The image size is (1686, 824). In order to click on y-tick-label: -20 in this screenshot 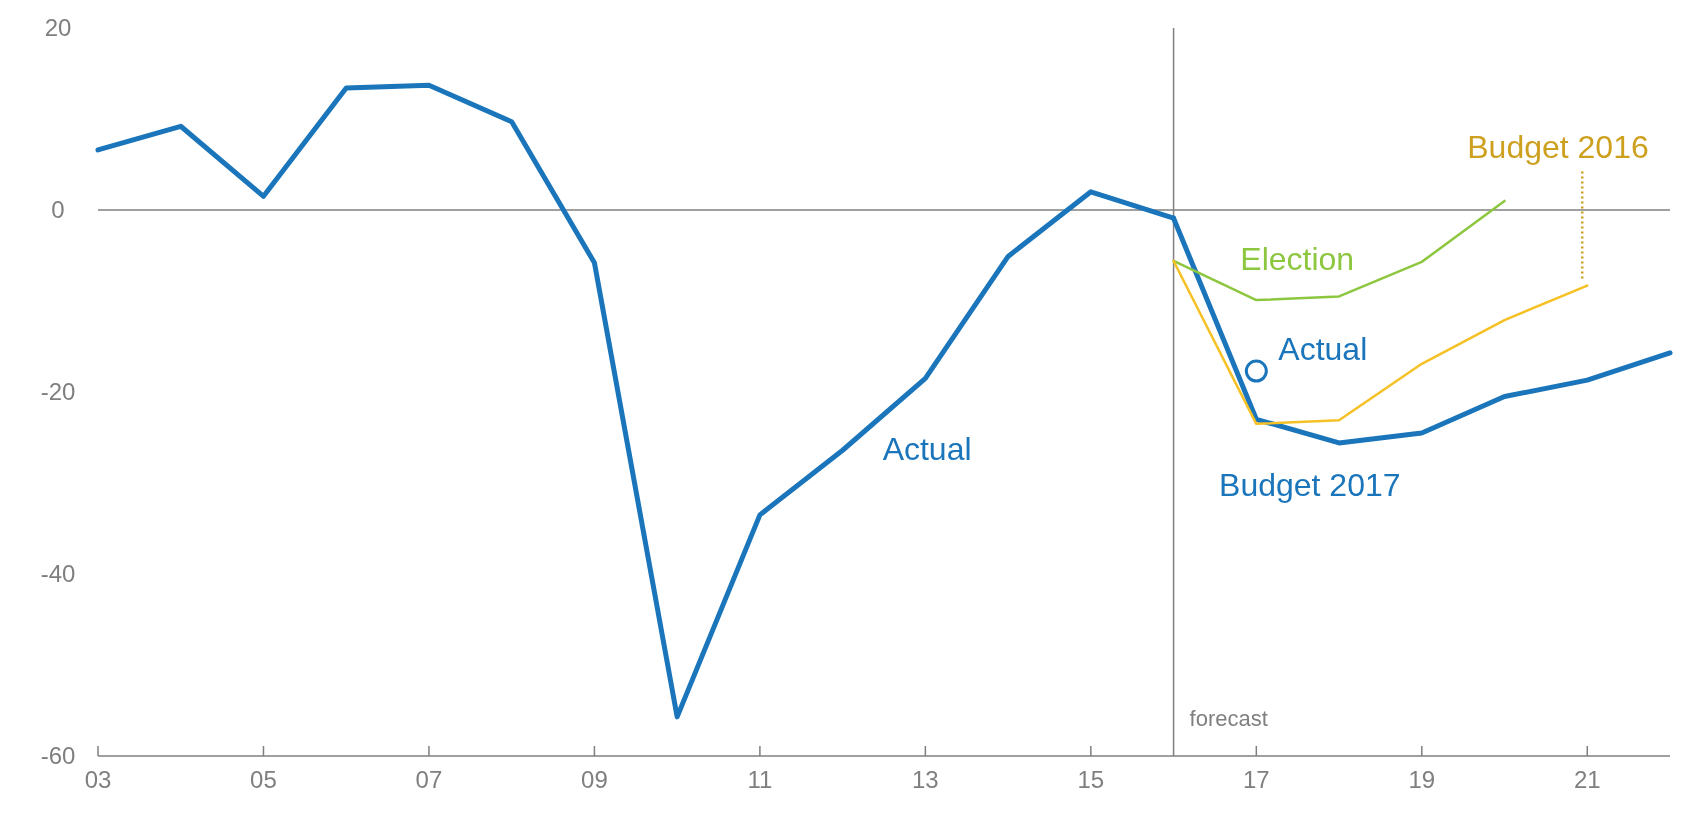, I will do `click(58, 391)`.